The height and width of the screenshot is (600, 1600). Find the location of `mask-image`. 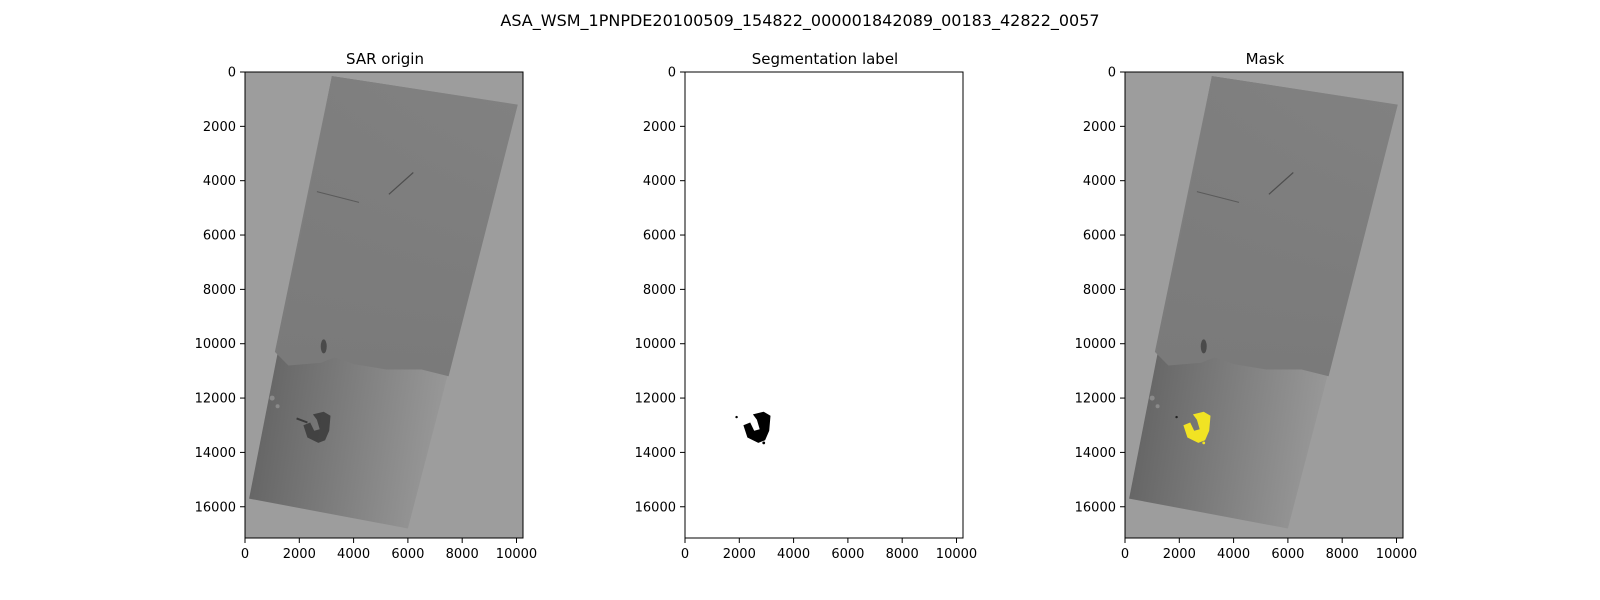

mask-image is located at coordinates (1264, 305).